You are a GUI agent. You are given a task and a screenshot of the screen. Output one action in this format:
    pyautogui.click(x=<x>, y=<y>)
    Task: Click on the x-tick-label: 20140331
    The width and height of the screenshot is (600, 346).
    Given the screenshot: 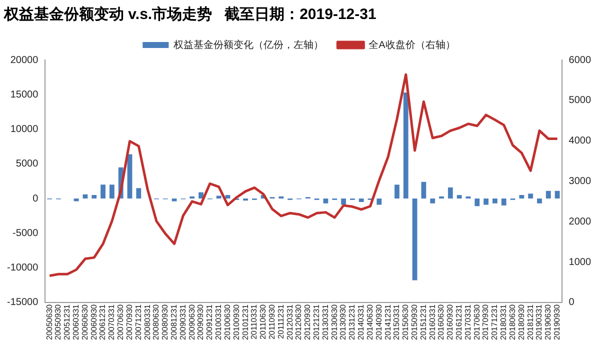 What is the action you would take?
    pyautogui.click(x=361, y=322)
    